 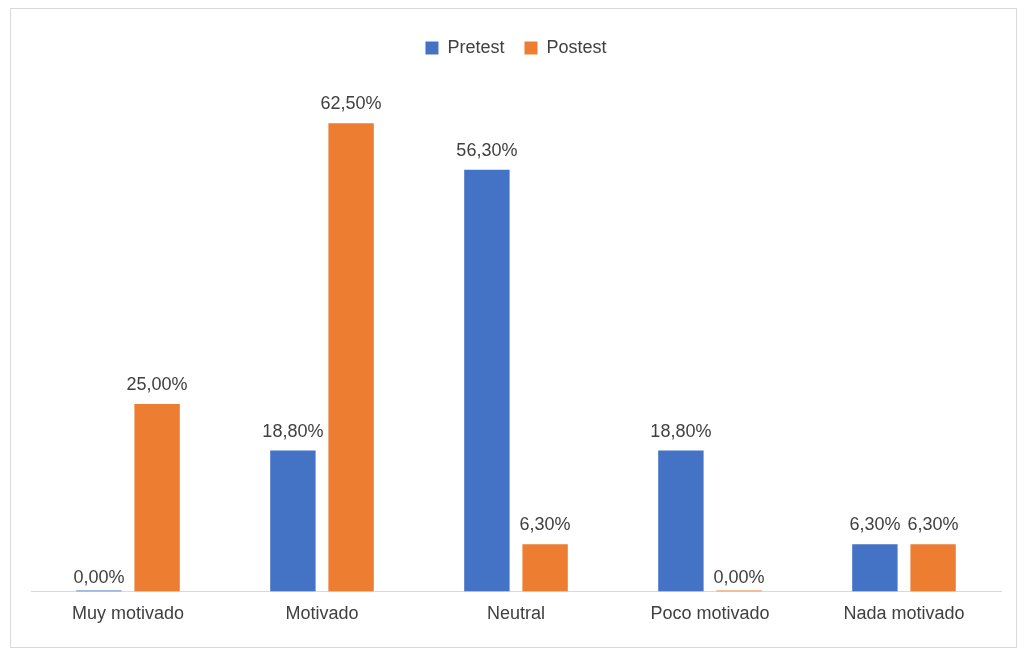 I want to click on x-tick-label: Muy motivado, so click(x=128, y=613).